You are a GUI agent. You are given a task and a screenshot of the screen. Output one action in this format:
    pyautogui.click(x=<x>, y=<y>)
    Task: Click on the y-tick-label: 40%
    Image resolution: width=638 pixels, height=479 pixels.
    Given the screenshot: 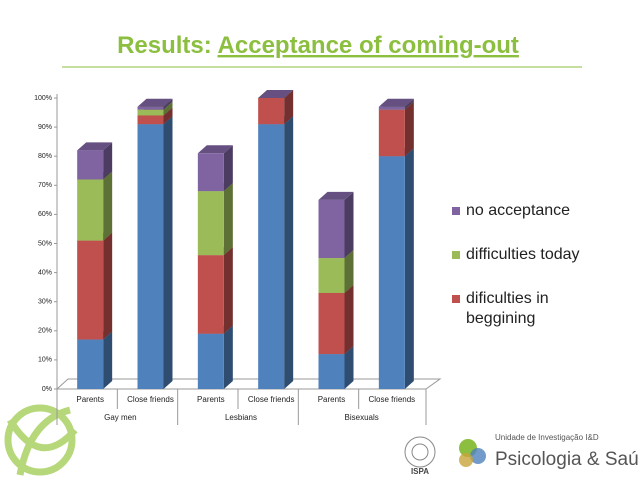 What is the action you would take?
    pyautogui.click(x=45, y=272)
    